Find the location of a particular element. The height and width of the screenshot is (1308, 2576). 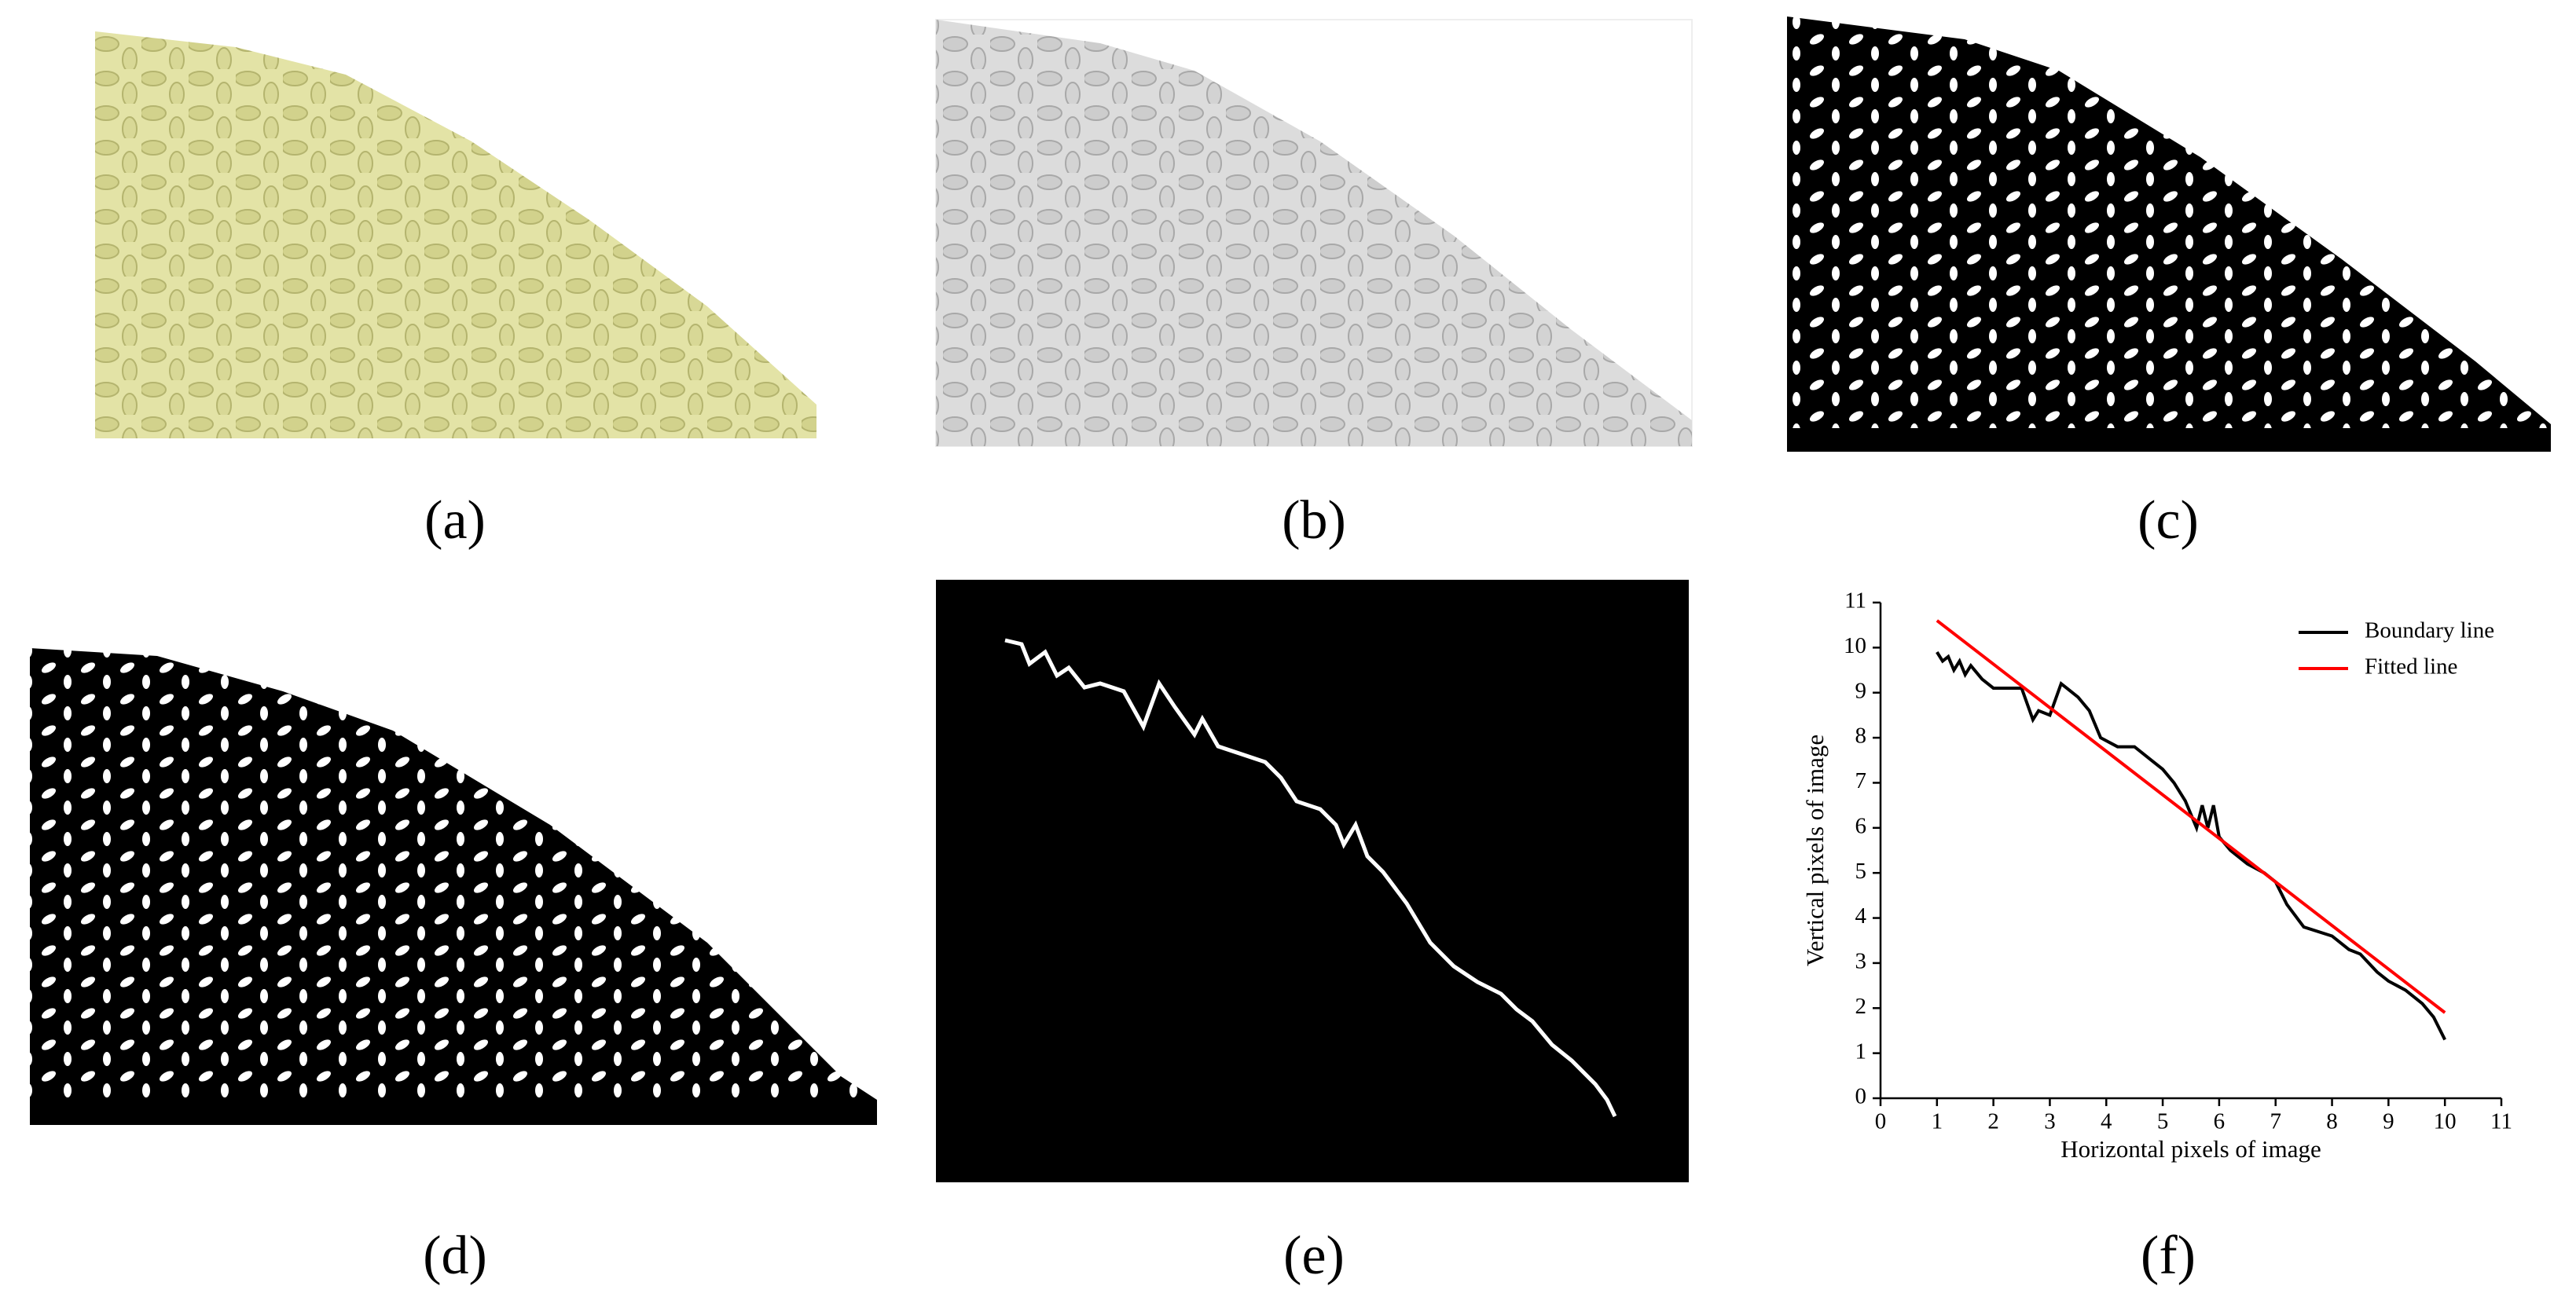

y-axis-title: Vertical pixels of image is located at coordinates (1815, 850).